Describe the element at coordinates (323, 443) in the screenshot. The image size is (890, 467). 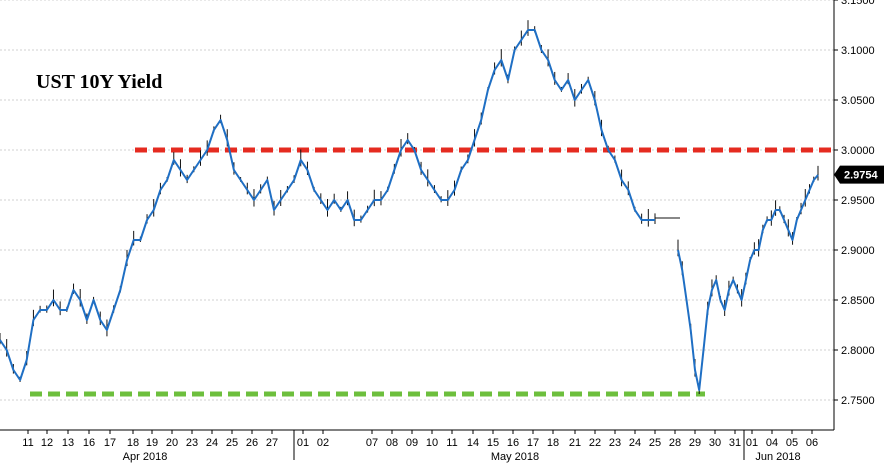
I see `x-tick-label: 02` at that location.